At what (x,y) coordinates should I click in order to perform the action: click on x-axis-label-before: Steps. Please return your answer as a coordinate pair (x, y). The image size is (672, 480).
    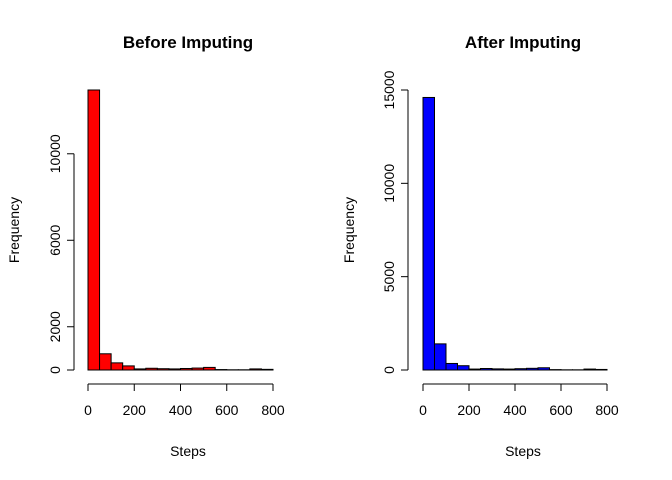
    Looking at the image, I should click on (188, 451).